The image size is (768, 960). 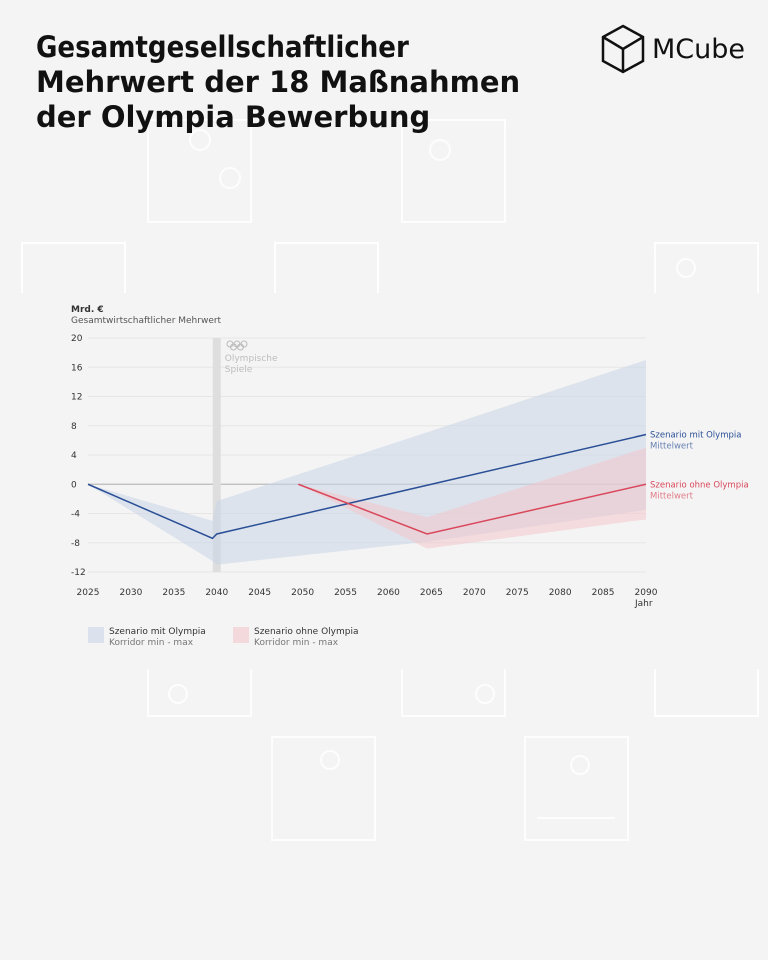 I want to click on annotation: Spiele, so click(x=239, y=370).